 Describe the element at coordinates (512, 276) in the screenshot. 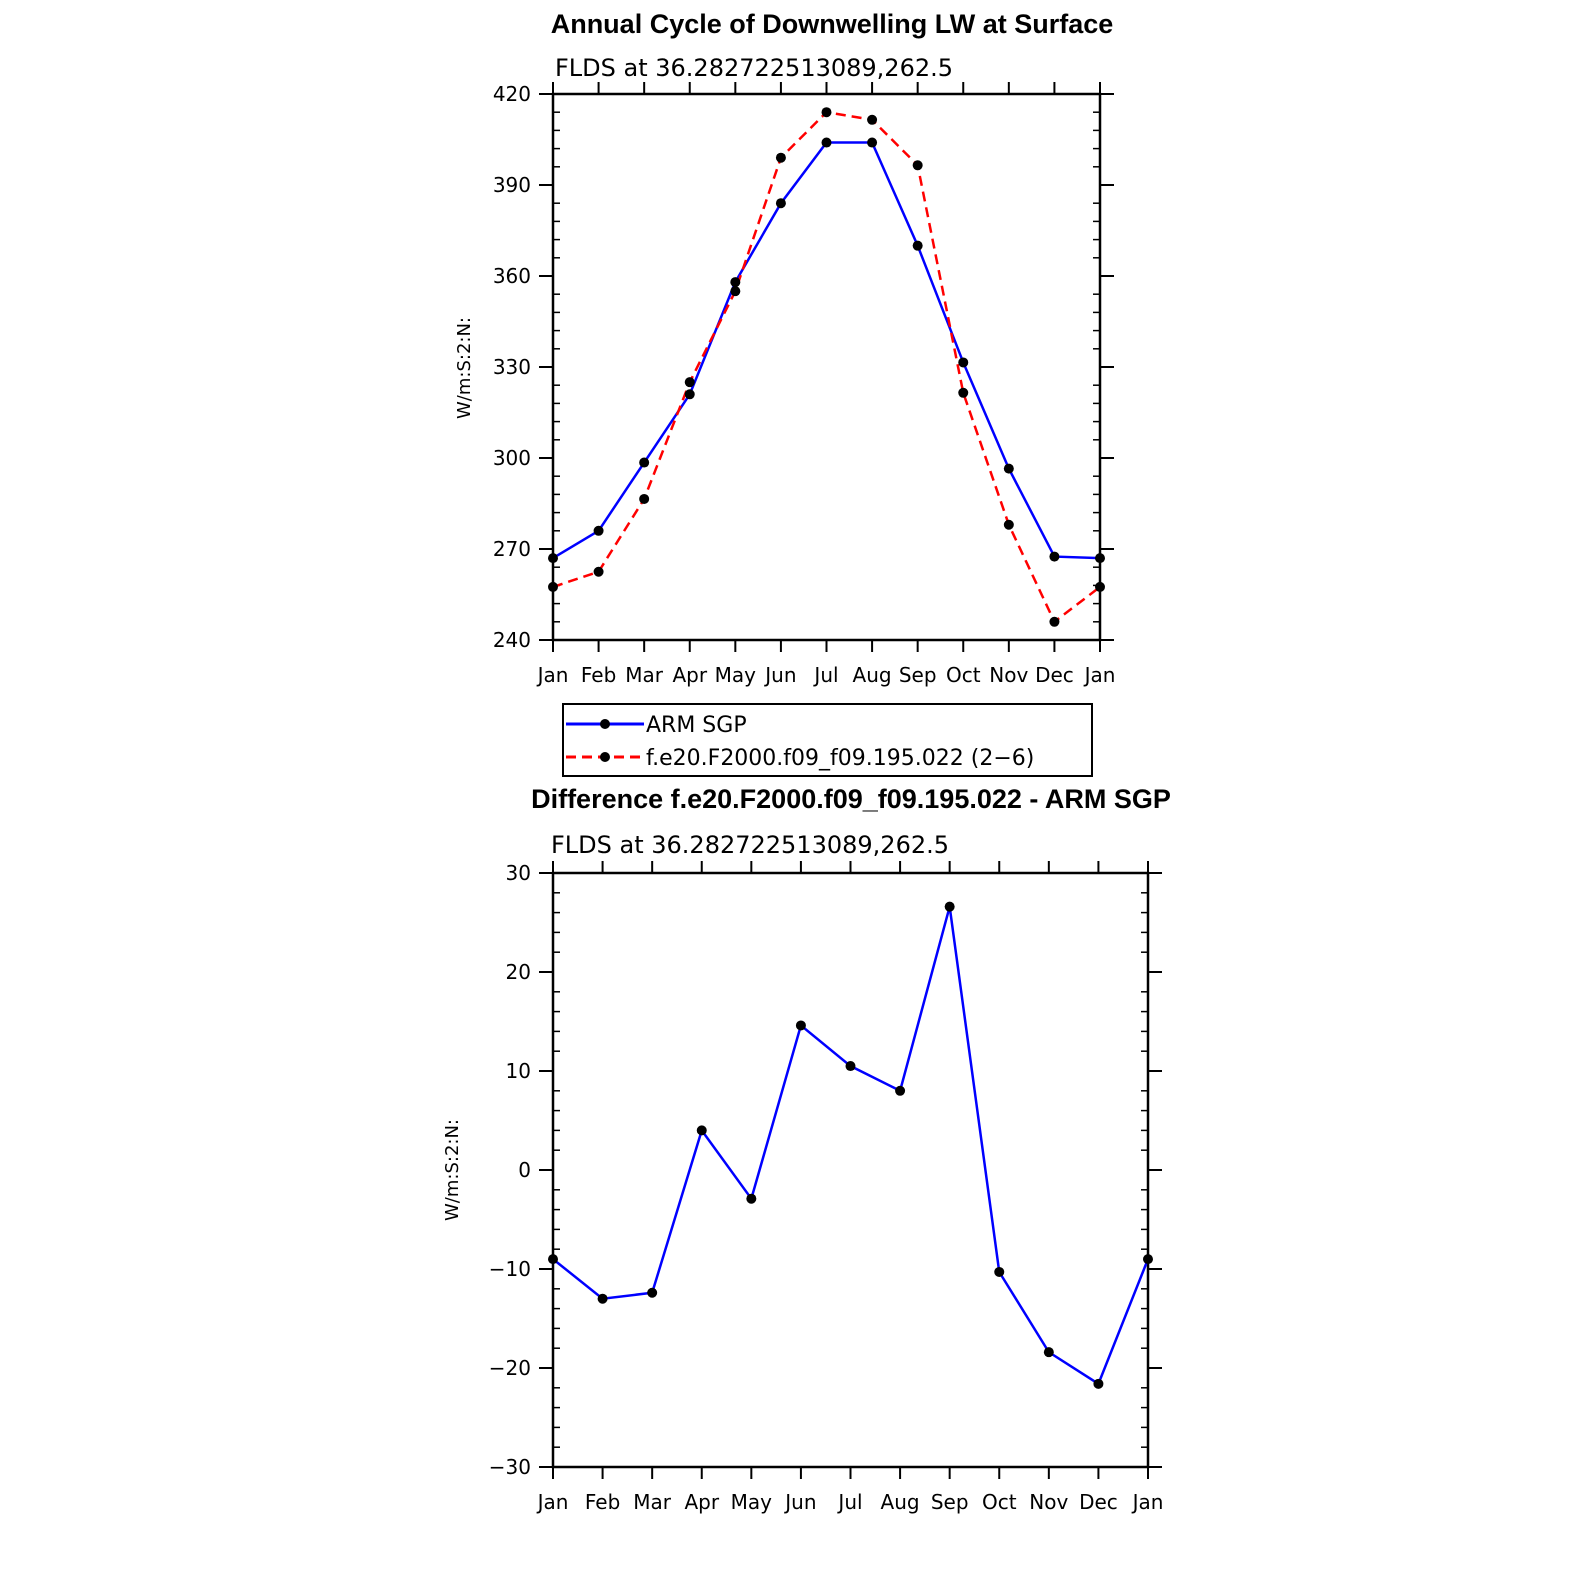

I see `y-tick-label: 360` at that location.